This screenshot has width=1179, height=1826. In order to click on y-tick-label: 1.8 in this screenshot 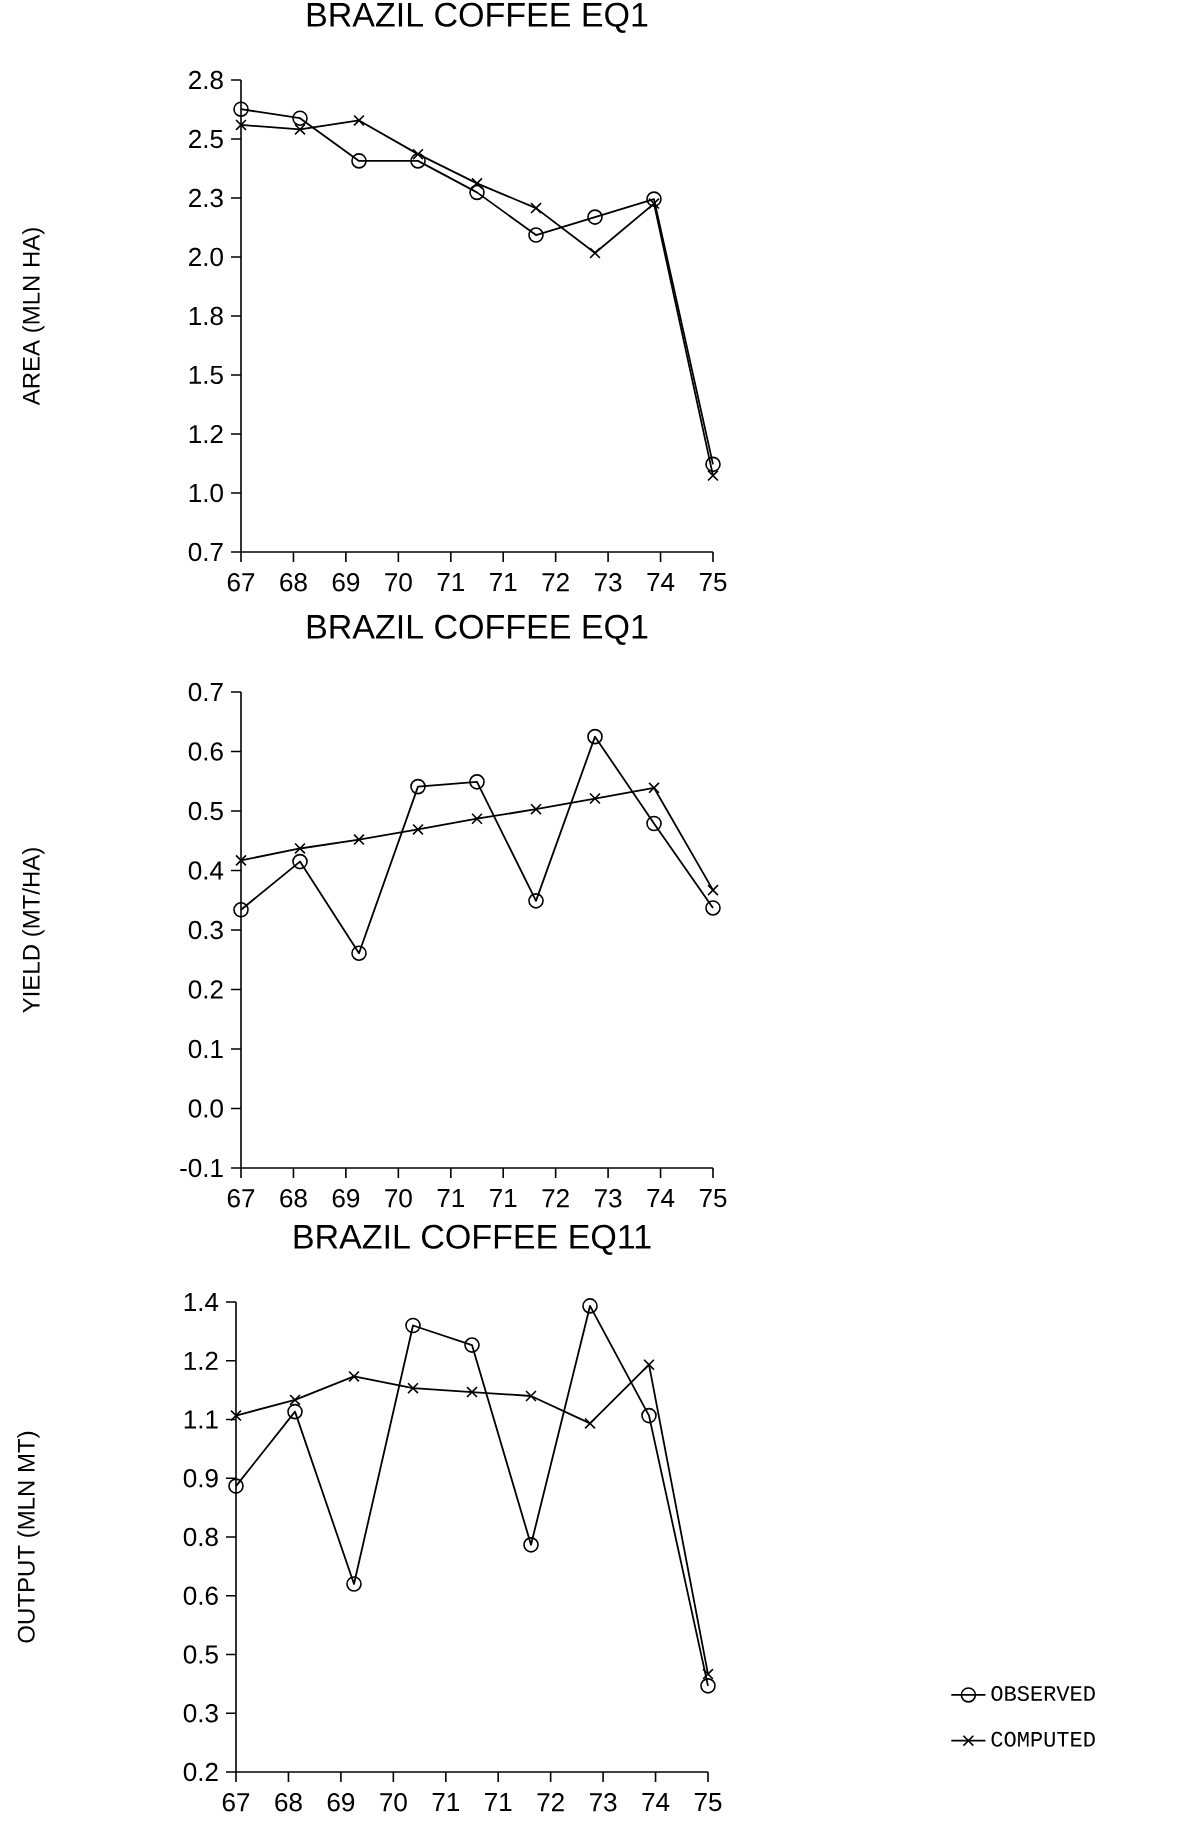, I will do `click(206, 316)`.